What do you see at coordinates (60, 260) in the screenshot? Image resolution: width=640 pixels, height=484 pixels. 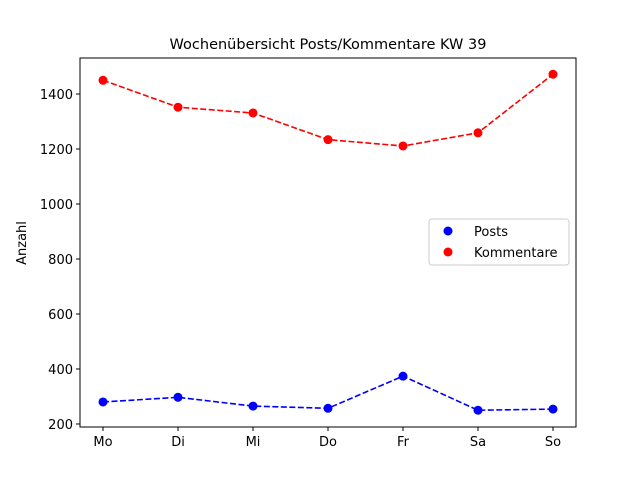 I see `y-tick-label: 800` at bounding box center [60, 260].